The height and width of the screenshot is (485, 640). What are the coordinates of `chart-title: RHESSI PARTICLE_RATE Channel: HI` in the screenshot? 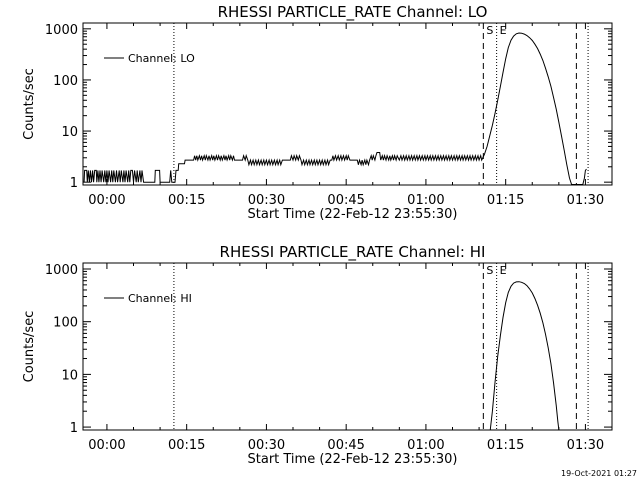 It's located at (353, 252).